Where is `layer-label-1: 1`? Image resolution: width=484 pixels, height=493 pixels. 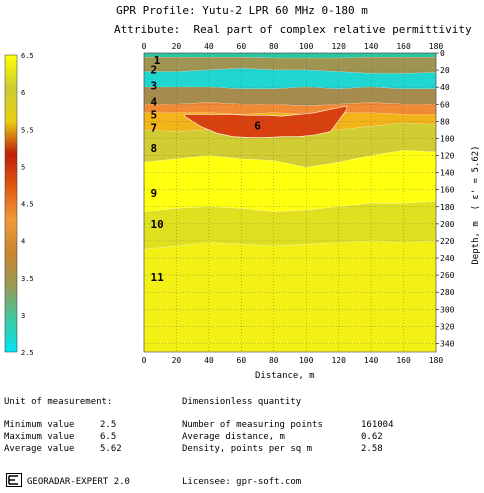
layer-label-1: 1 is located at coordinates (157, 60).